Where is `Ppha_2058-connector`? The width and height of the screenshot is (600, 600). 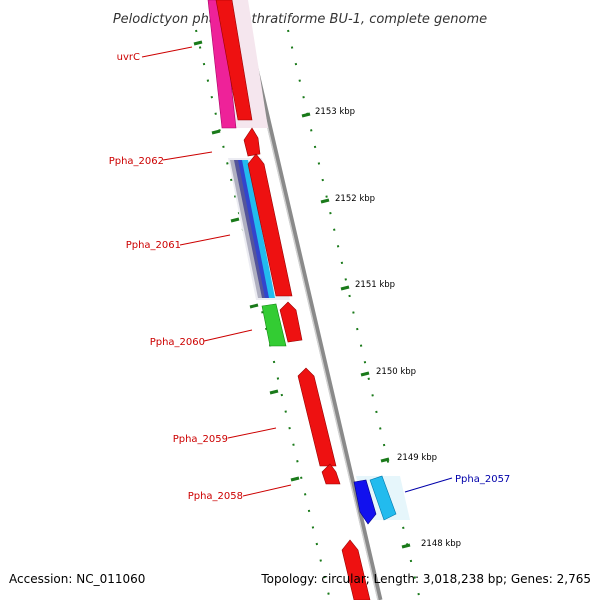 Ppha_2058-connector is located at coordinates (267, 490).